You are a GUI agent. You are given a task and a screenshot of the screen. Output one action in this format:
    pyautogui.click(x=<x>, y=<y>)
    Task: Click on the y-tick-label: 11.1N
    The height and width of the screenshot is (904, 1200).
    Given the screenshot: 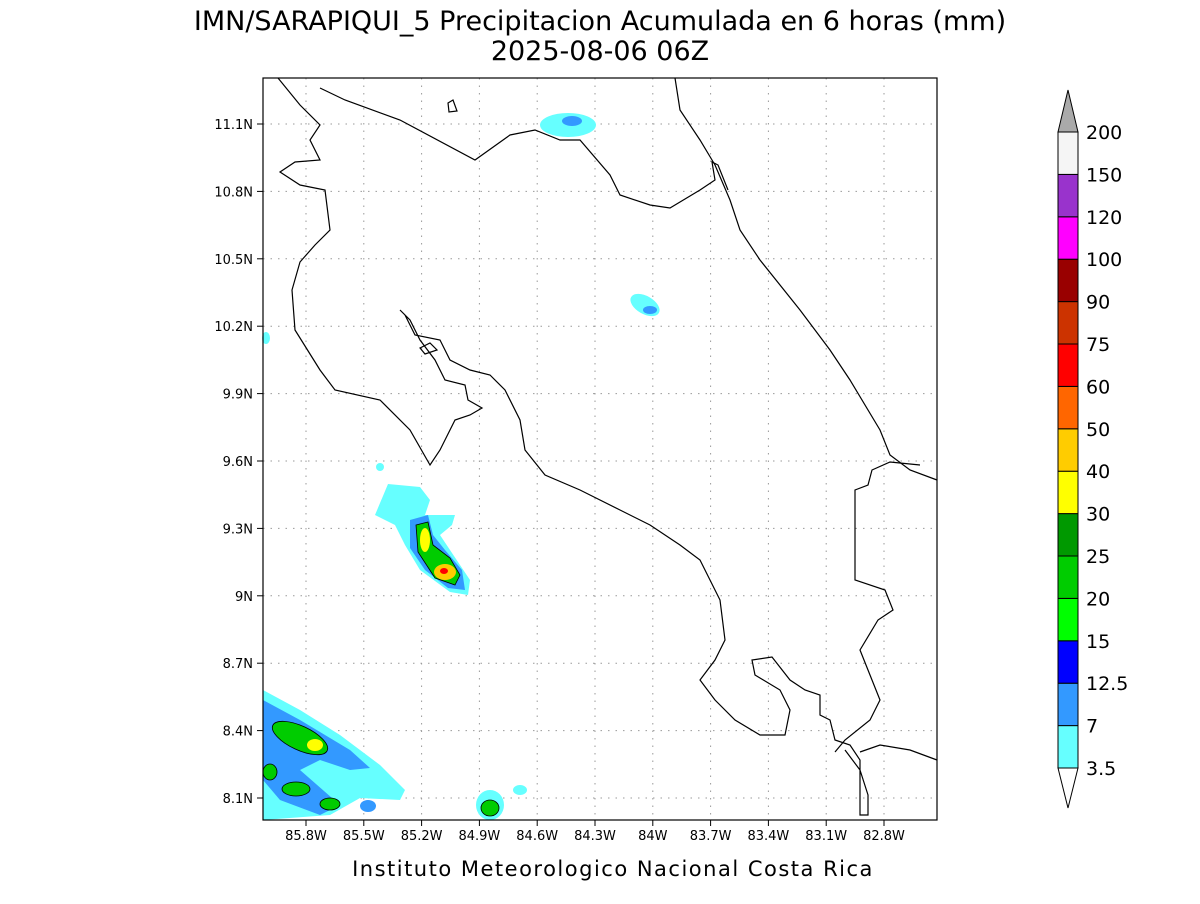 What is the action you would take?
    pyautogui.click(x=233, y=125)
    